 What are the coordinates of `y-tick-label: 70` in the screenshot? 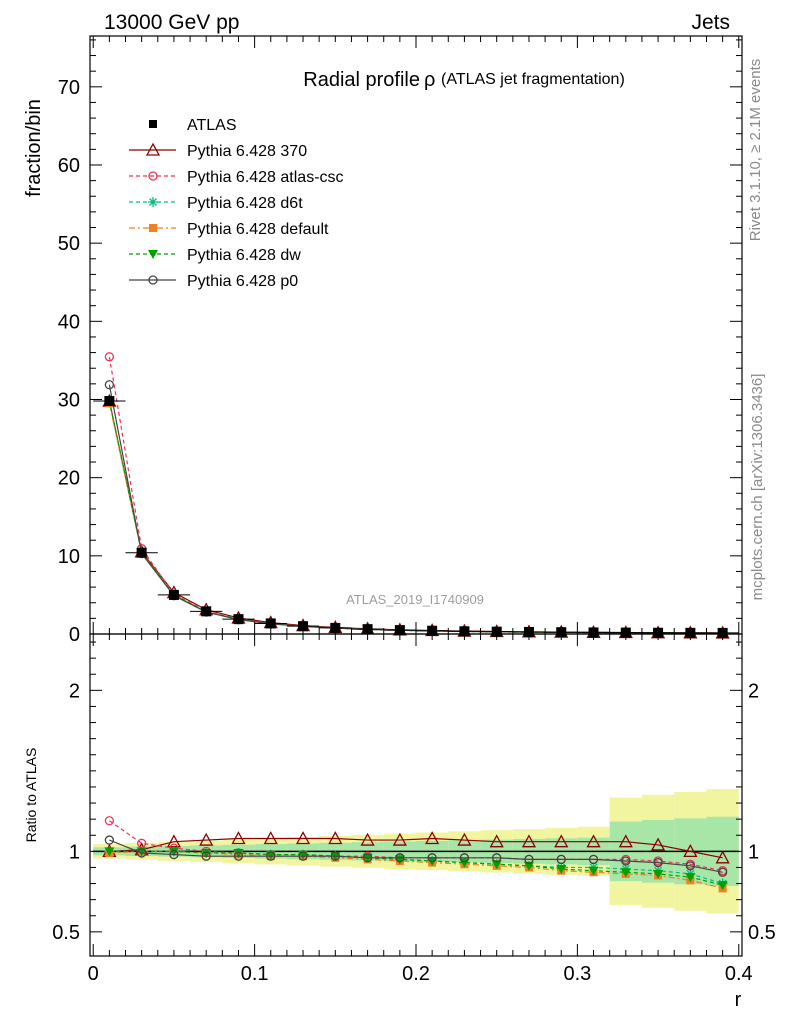 It's located at (69, 88).